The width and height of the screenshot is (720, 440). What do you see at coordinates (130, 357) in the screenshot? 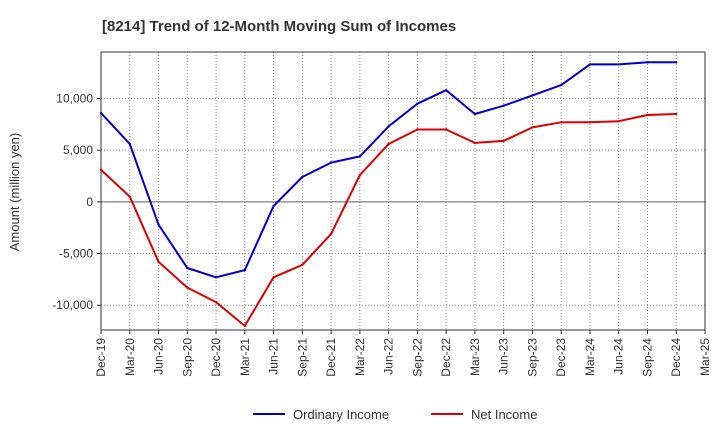
I see `x-tick-label: Mar-20` at bounding box center [130, 357].